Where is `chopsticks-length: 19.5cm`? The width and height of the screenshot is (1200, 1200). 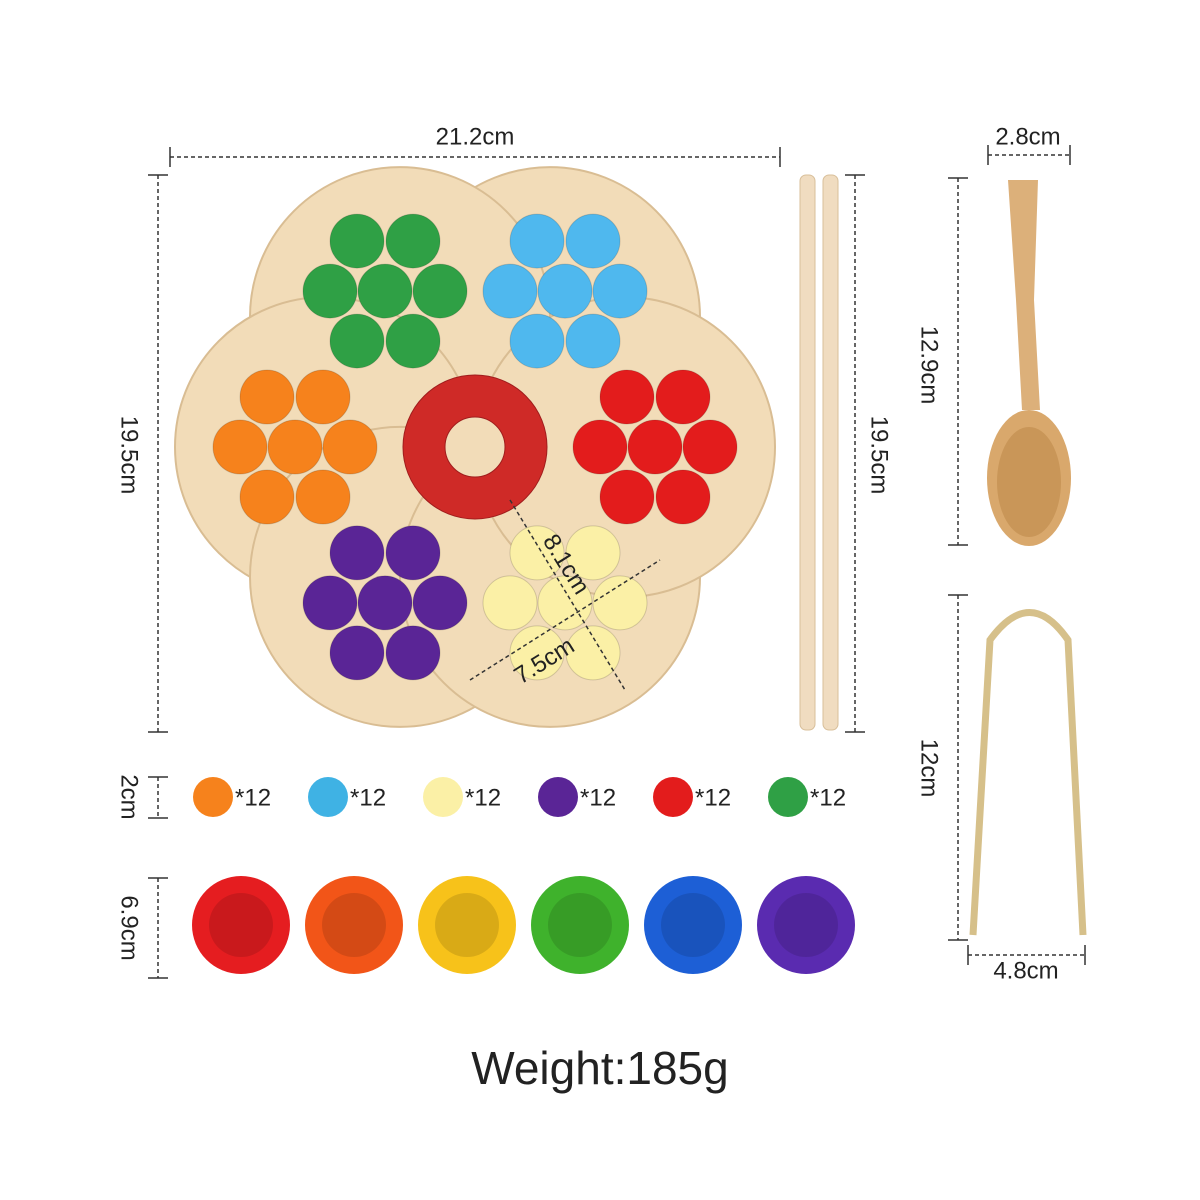 chopsticks-length: 19.5cm is located at coordinates (879, 455).